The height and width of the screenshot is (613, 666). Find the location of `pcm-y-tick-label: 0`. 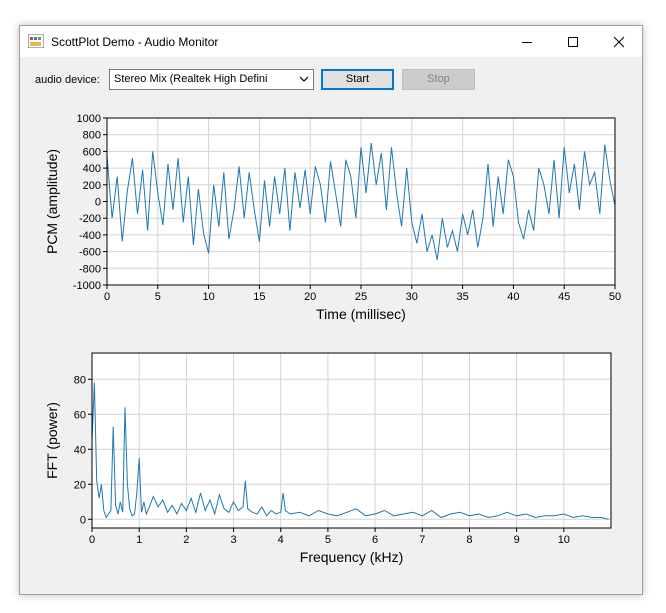

pcm-y-tick-label: 0 is located at coordinates (98, 203).